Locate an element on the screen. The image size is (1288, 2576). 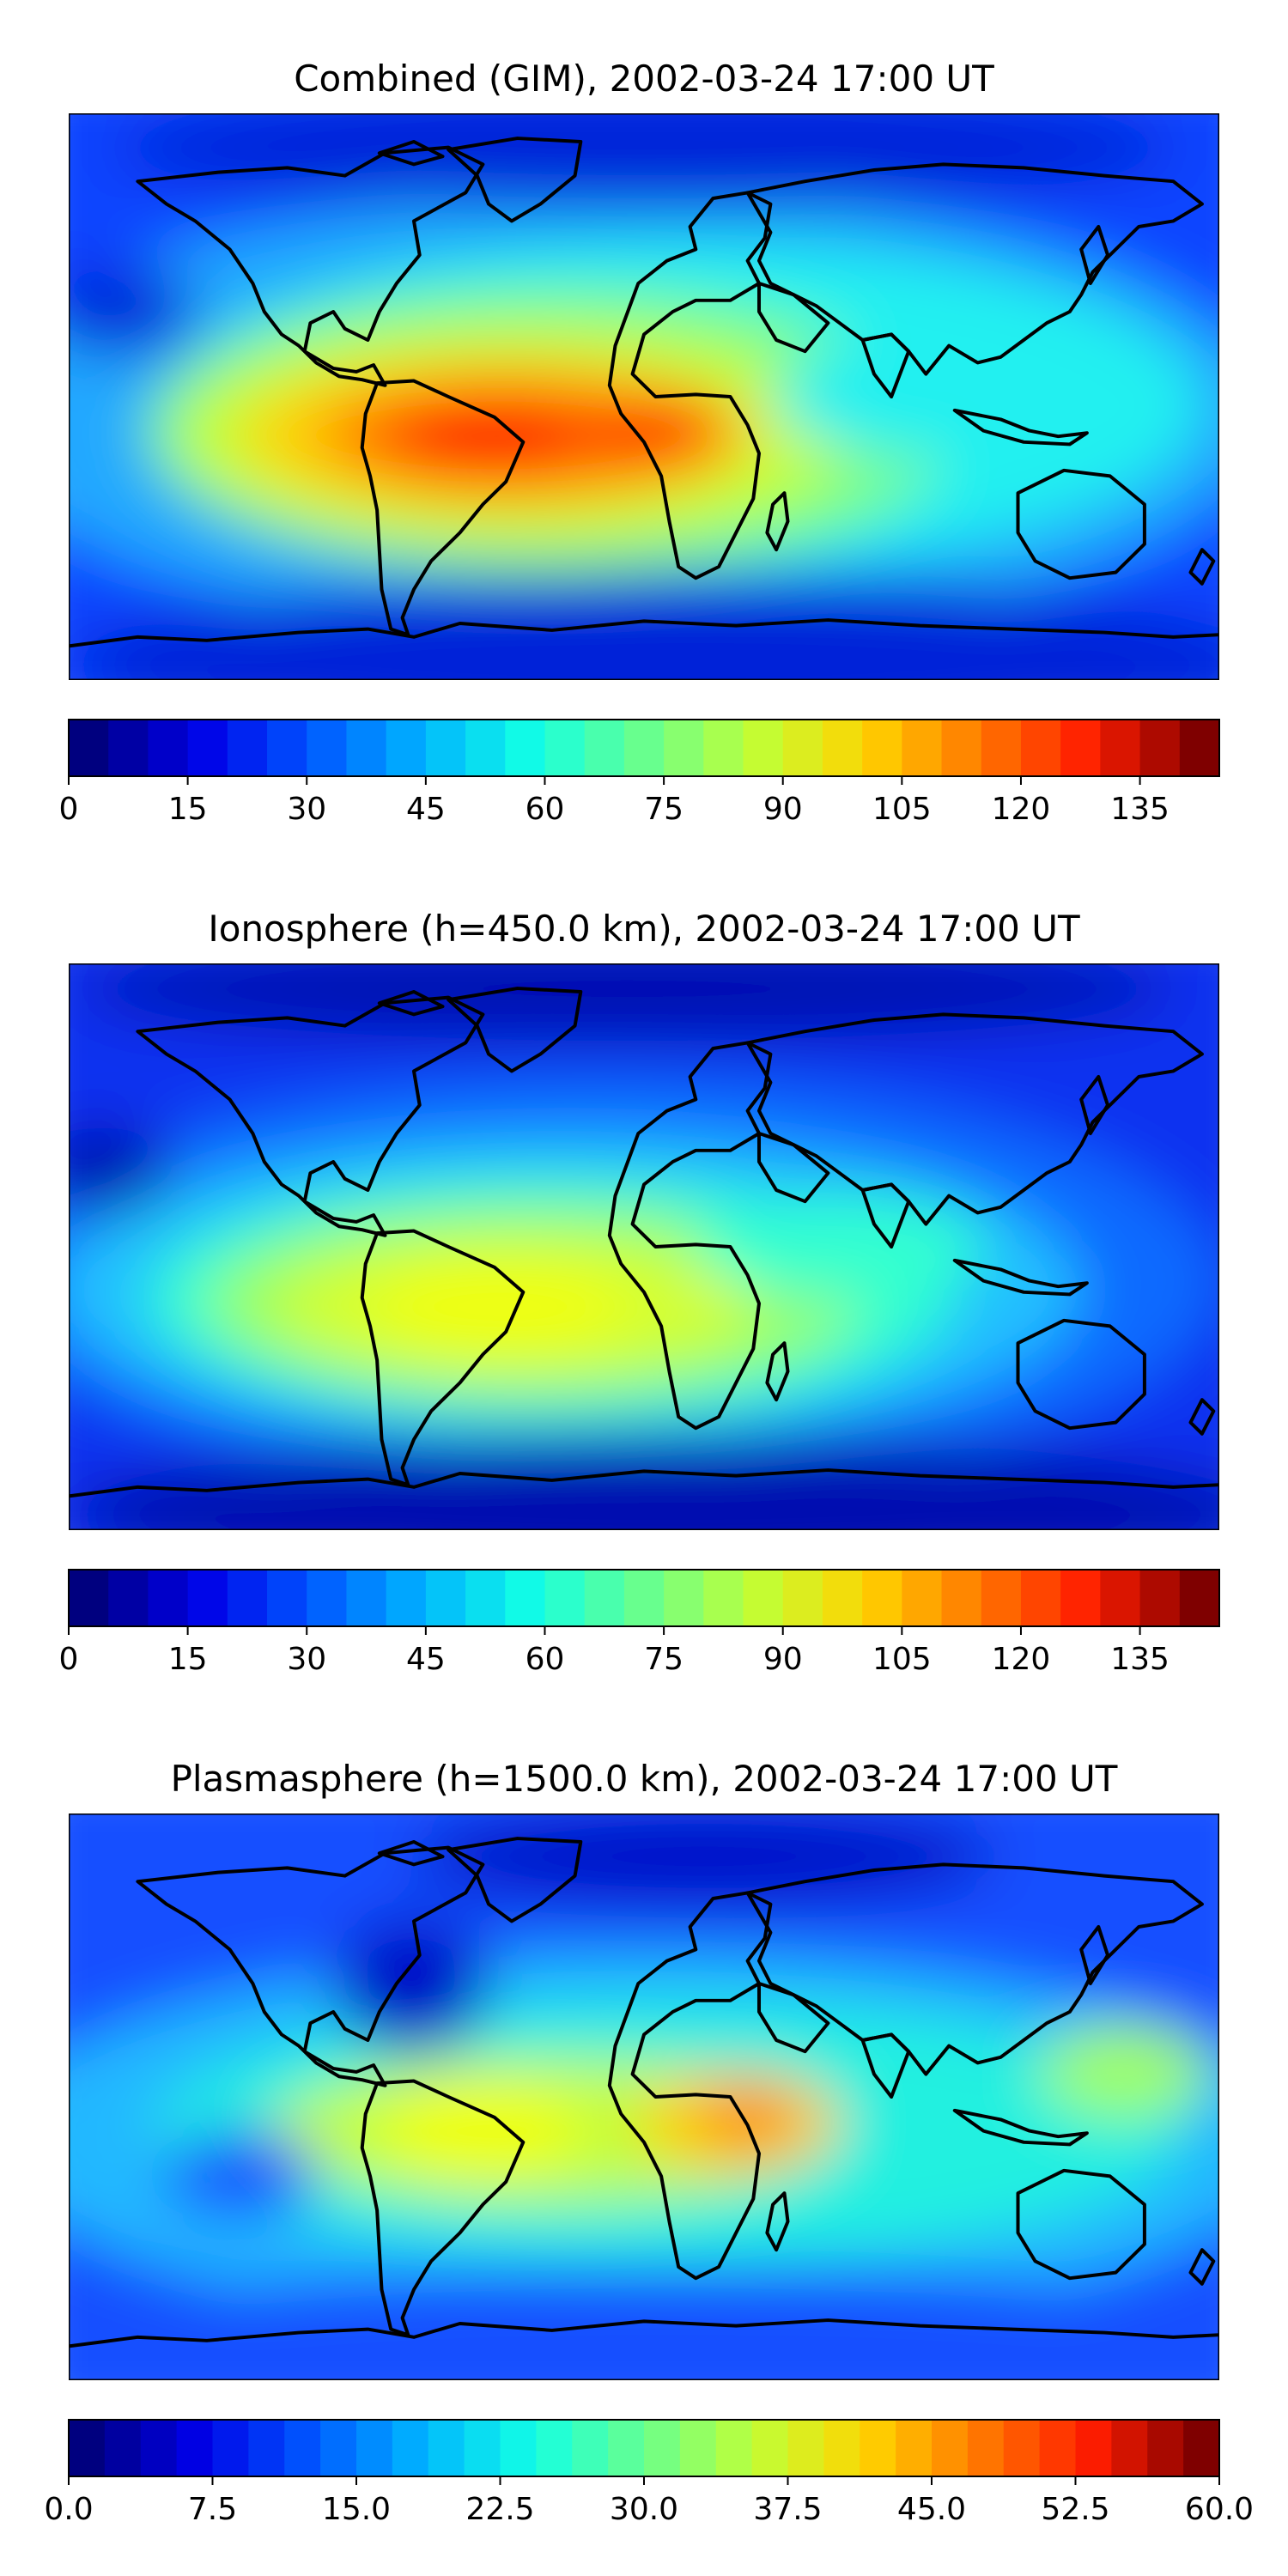
colorbar-tick-label: 0.0 is located at coordinates (69, 2509).